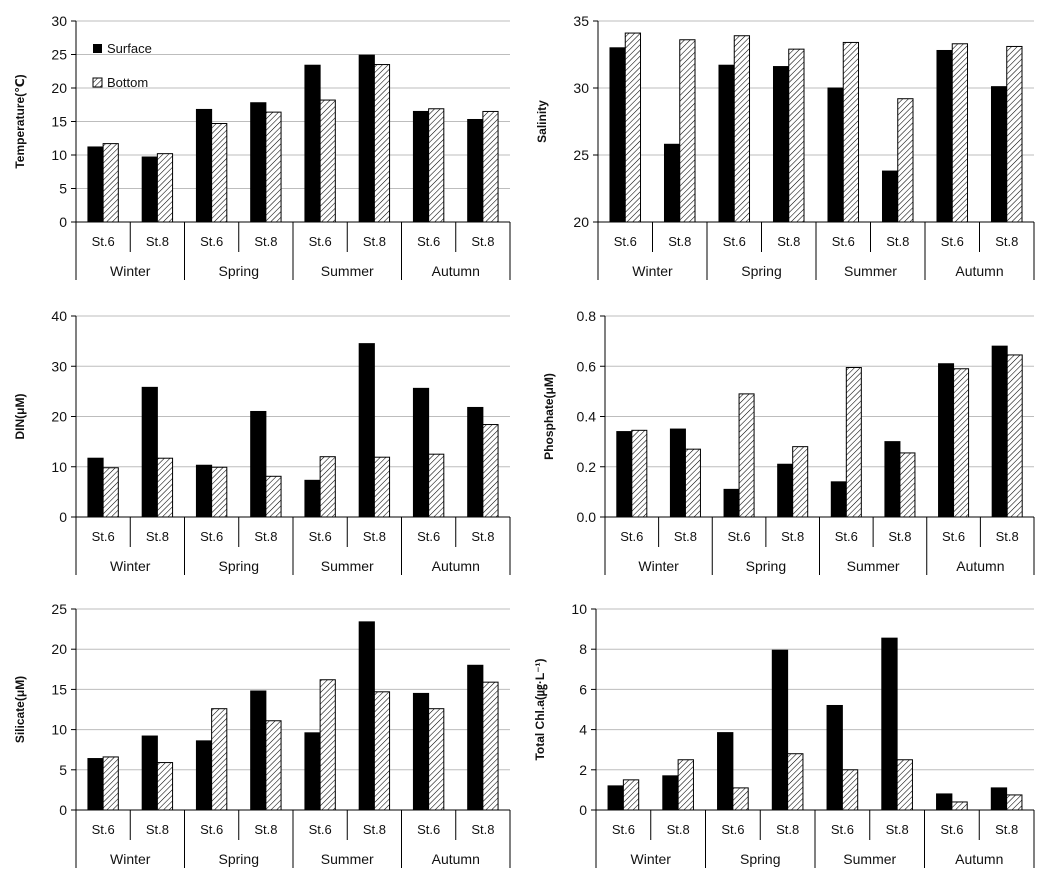  Describe the element at coordinates (587, 366) in the screenshot. I see `y-tick-label: 0.6` at that location.